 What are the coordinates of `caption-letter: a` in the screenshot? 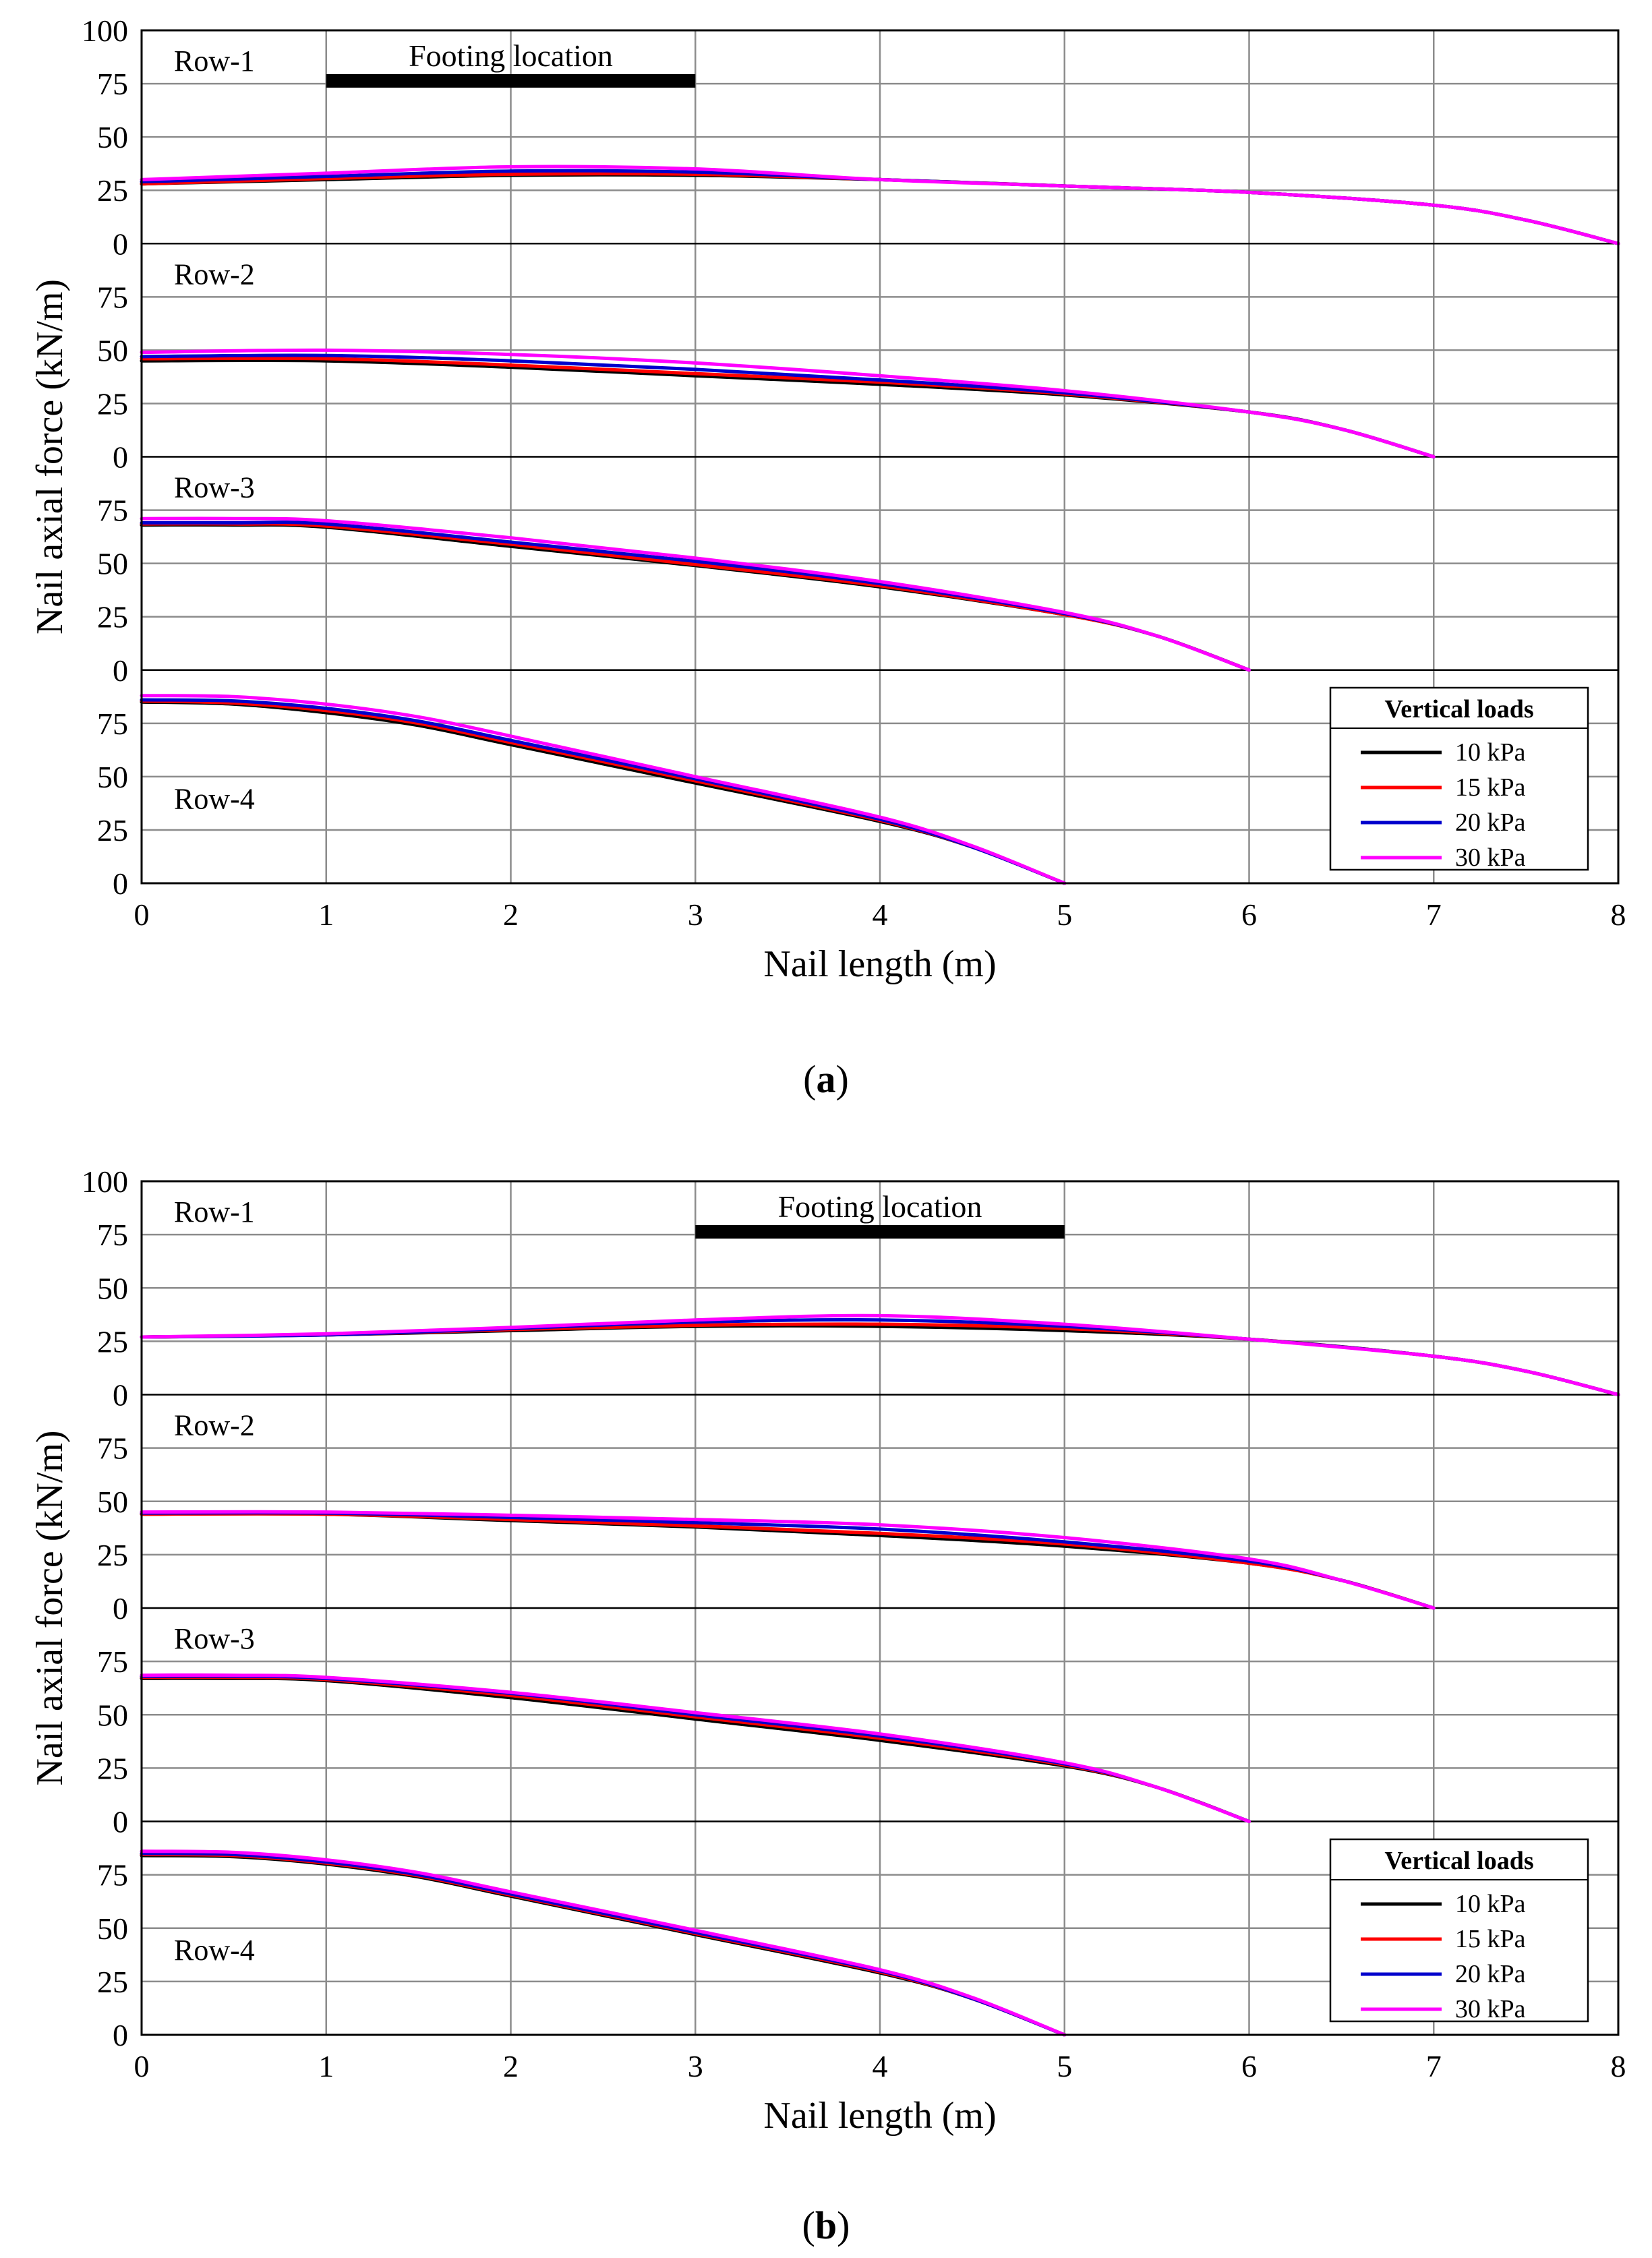 It's located at (827, 1079).